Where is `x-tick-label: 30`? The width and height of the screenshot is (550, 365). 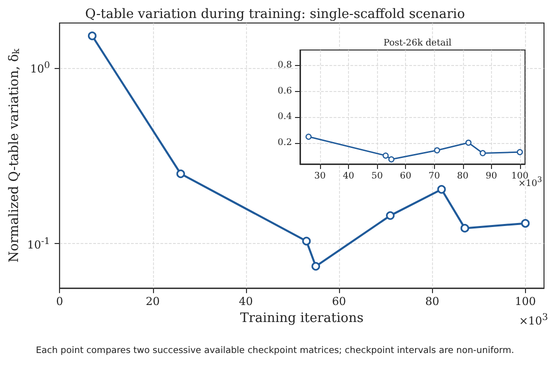 x-tick-label: 30 is located at coordinates (320, 177).